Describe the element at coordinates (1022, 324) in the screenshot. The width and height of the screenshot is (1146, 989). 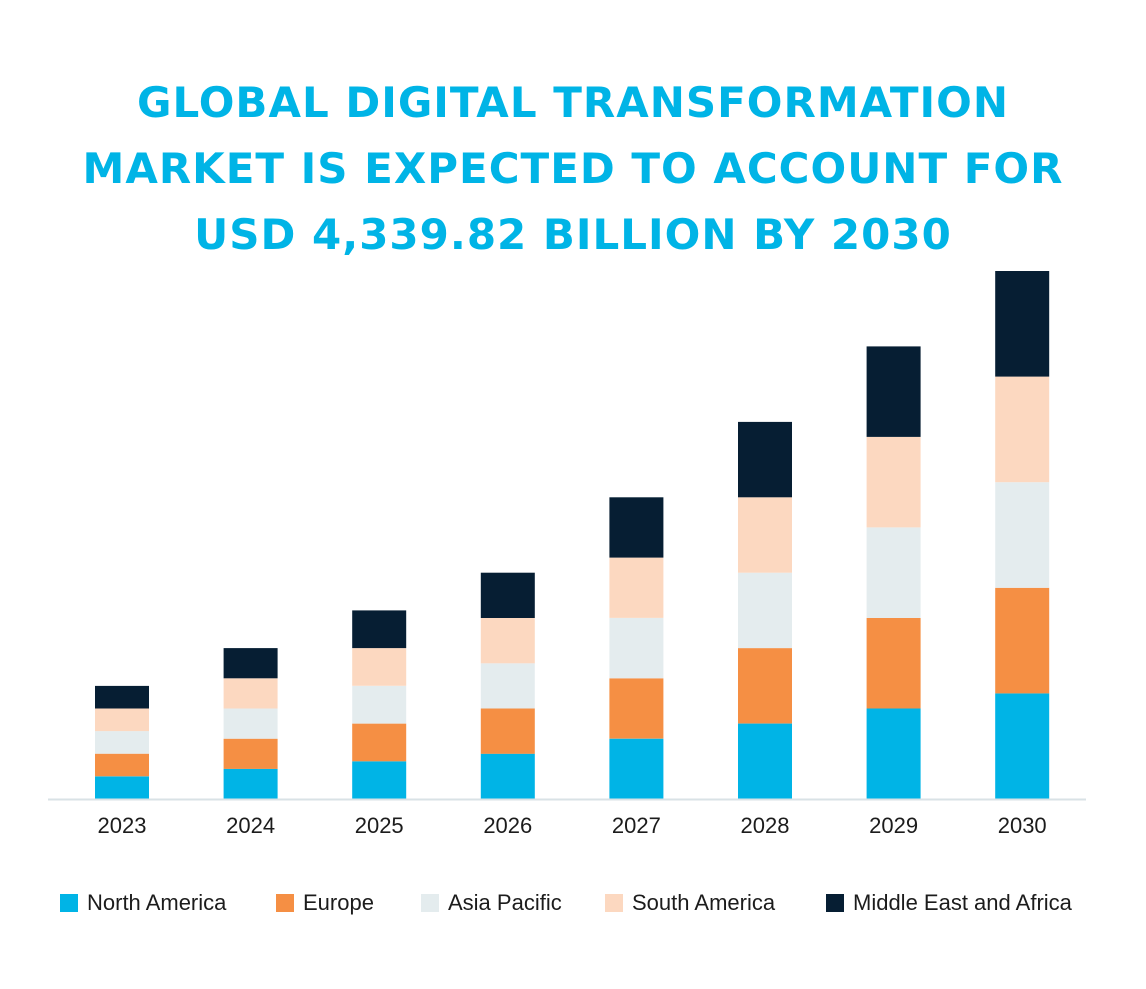
I see `bar-middle-east-and-africa-2030` at that location.